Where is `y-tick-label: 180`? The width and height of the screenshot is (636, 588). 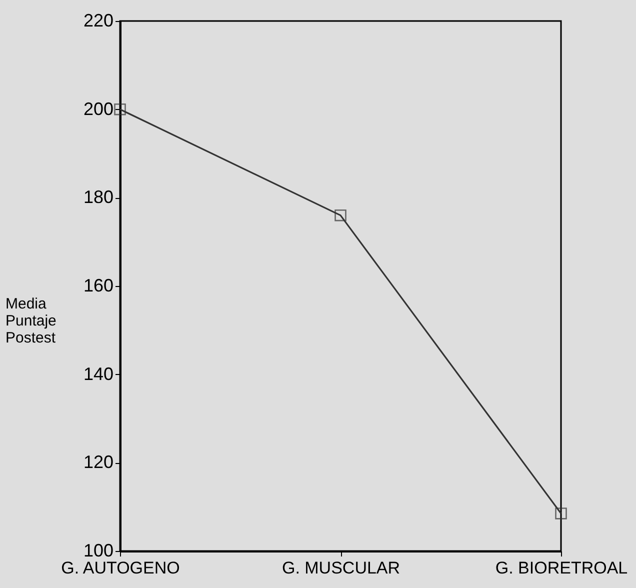 y-tick-label: 180 is located at coordinates (98, 197).